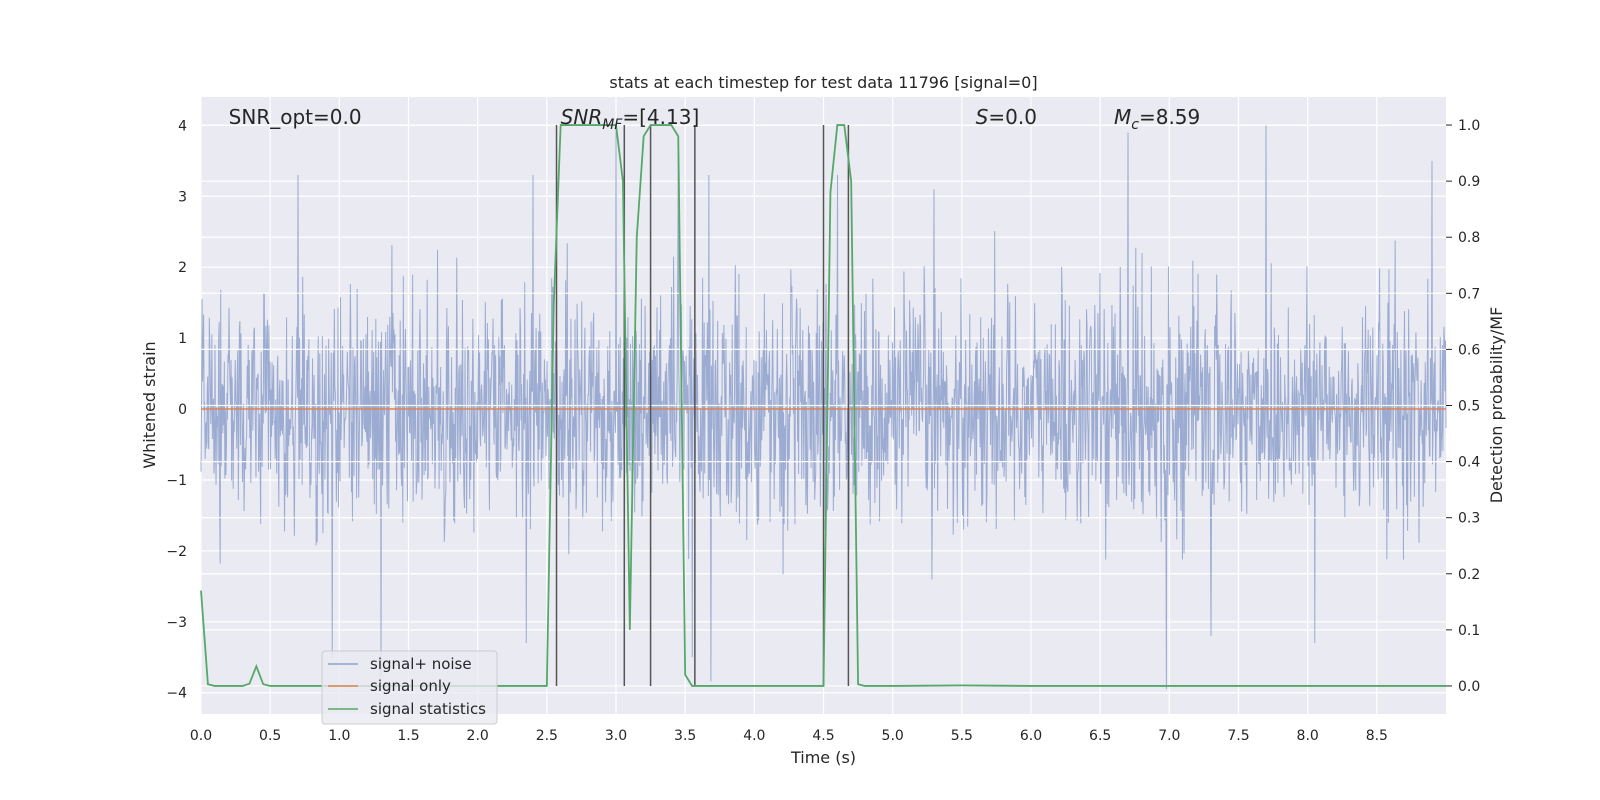 The image size is (1600, 800). Describe the element at coordinates (1169, 736) in the screenshot. I see `x-tick-label: 7.0` at that location.